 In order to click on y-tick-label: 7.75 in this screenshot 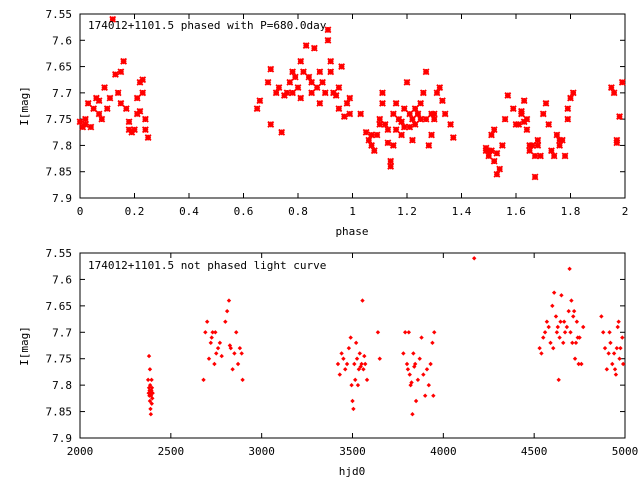, I will do `click(59, 359)`.